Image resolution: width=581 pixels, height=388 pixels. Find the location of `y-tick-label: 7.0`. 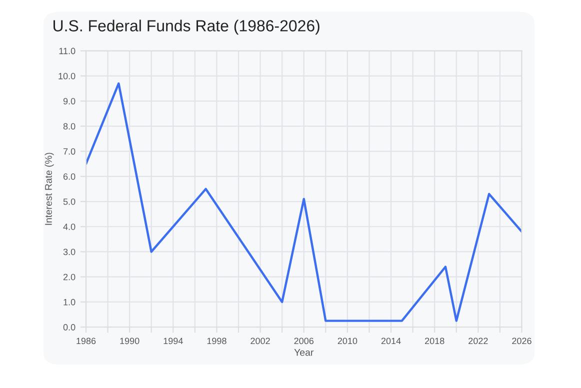

y-tick-label: 7.0 is located at coordinates (69, 151).